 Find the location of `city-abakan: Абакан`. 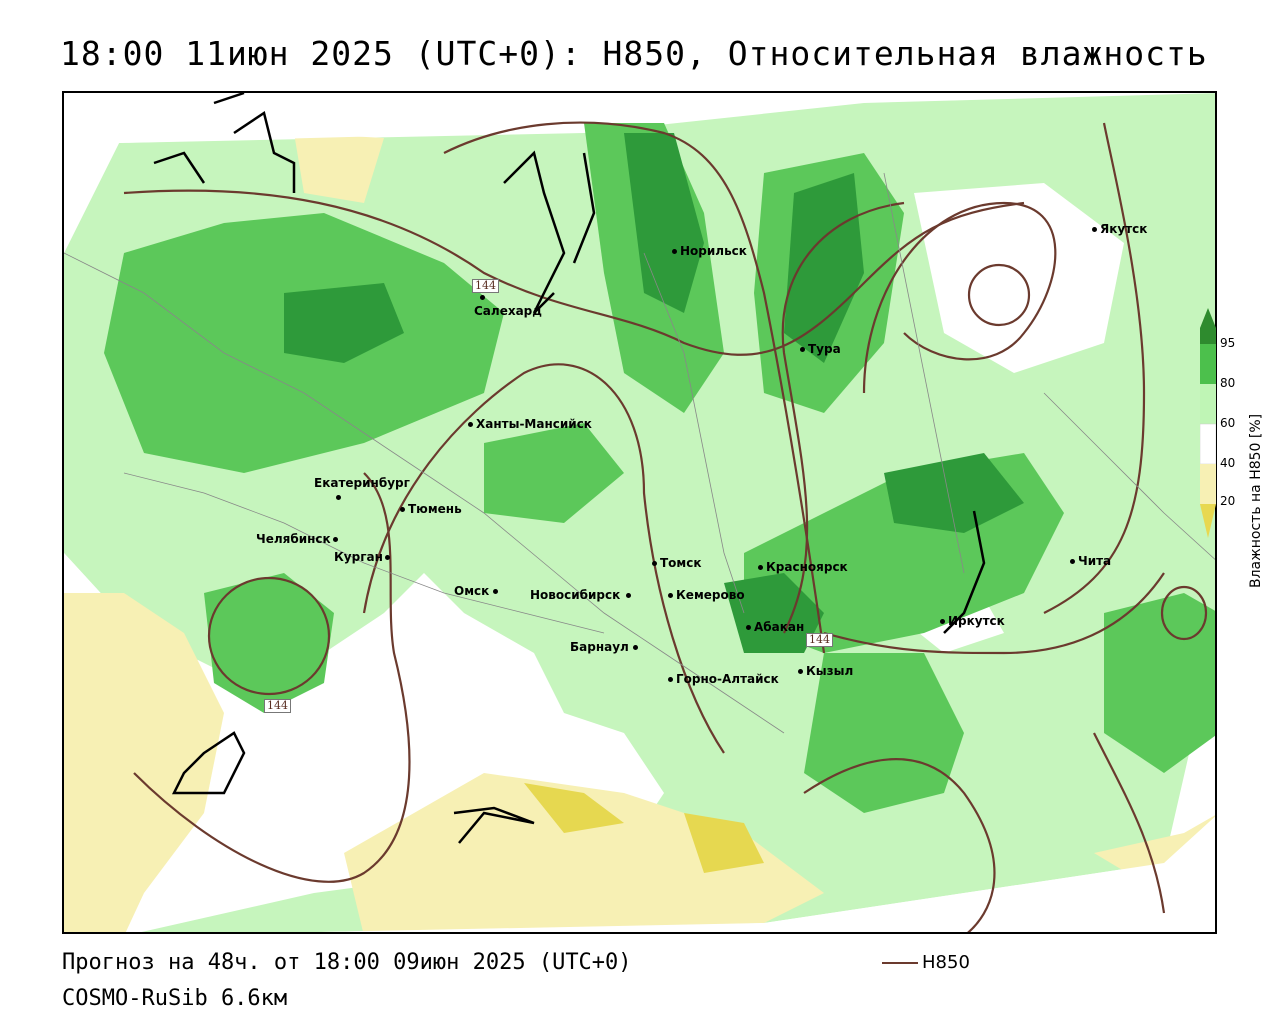

city-abakan: Абакан is located at coordinates (775, 627).